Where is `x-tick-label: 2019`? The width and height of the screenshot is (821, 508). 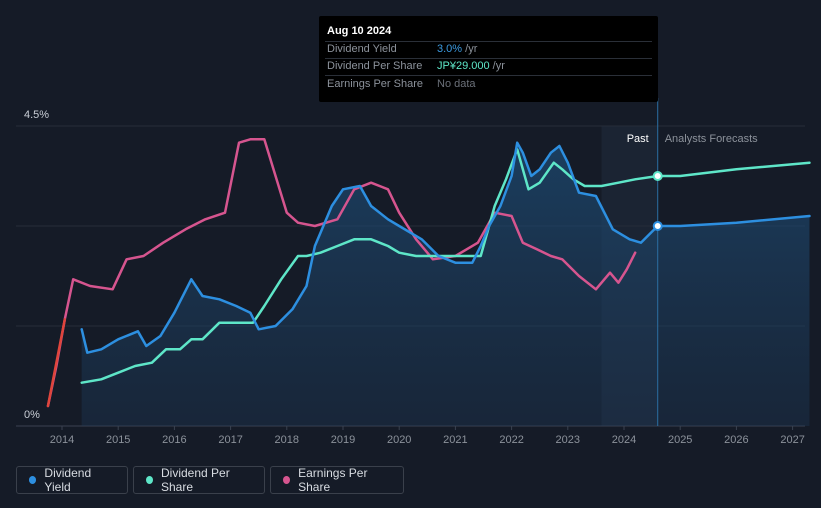 x-tick-label: 2019 is located at coordinates (343, 440).